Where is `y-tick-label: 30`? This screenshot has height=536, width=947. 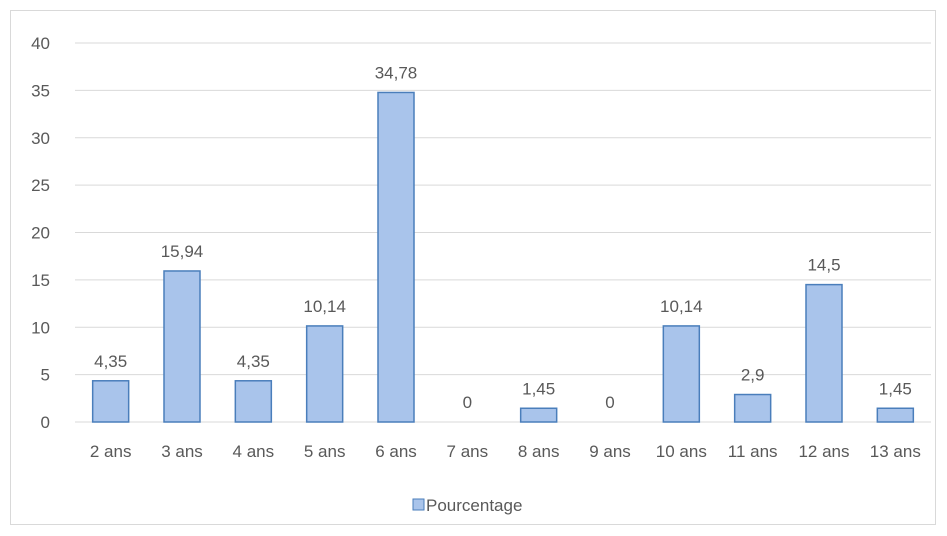
y-tick-label: 30 is located at coordinates (40, 138).